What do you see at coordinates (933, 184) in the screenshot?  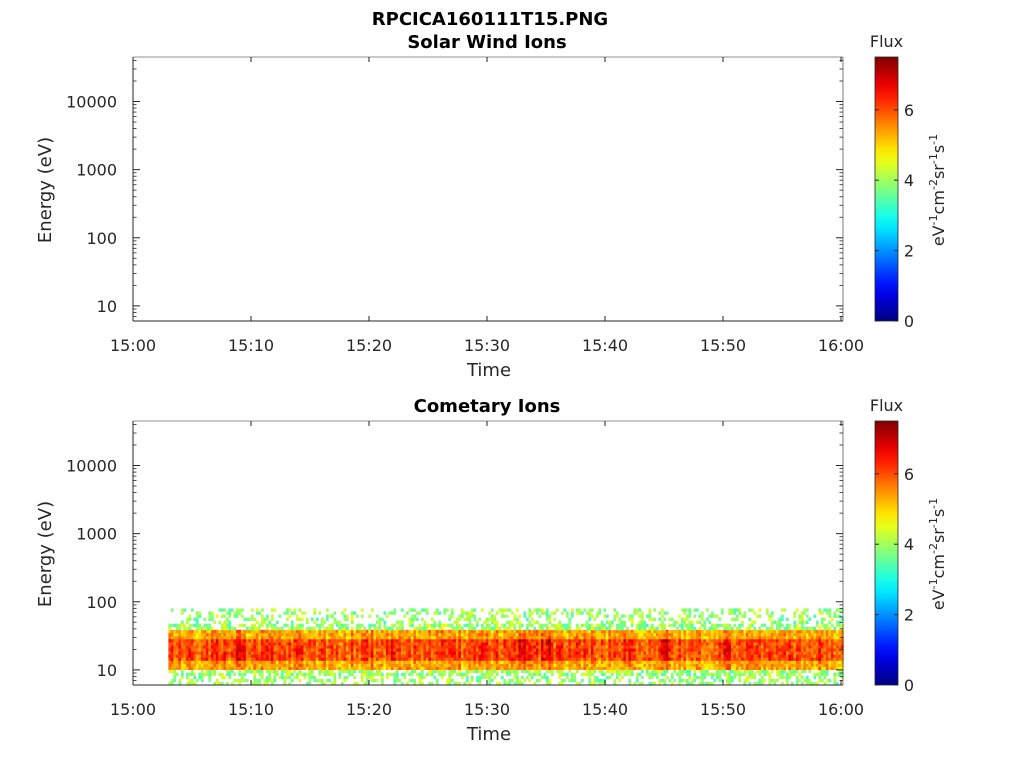 I see `colorbar-label-exponent: -2` at bounding box center [933, 184].